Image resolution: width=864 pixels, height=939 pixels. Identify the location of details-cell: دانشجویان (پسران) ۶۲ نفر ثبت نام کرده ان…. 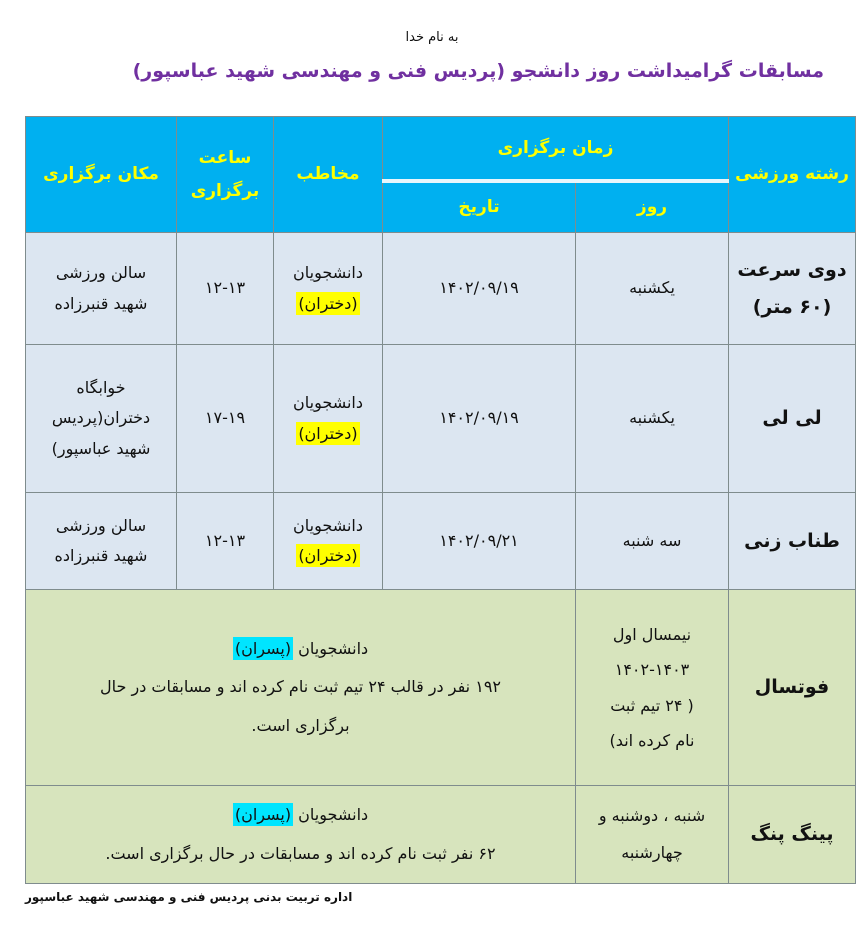
(300, 834).